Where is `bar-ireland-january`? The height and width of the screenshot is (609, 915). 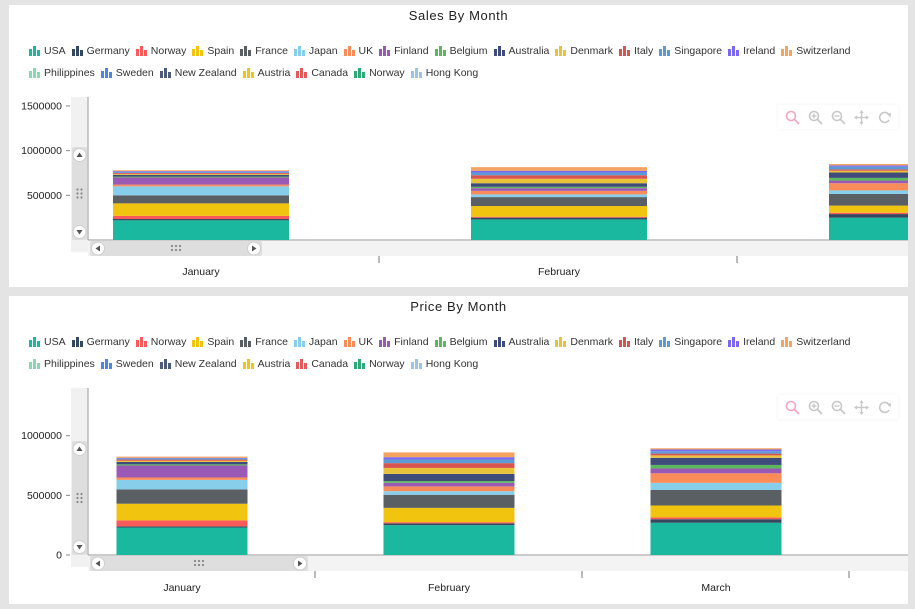 bar-ireland-january is located at coordinates (201, 172).